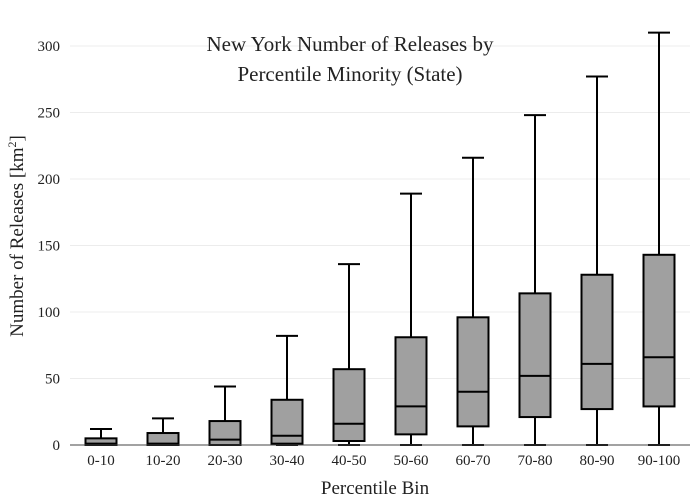 The height and width of the screenshot is (500, 700). Describe the element at coordinates (597, 461) in the screenshot. I see `x-tick-label: 80-90` at that location.